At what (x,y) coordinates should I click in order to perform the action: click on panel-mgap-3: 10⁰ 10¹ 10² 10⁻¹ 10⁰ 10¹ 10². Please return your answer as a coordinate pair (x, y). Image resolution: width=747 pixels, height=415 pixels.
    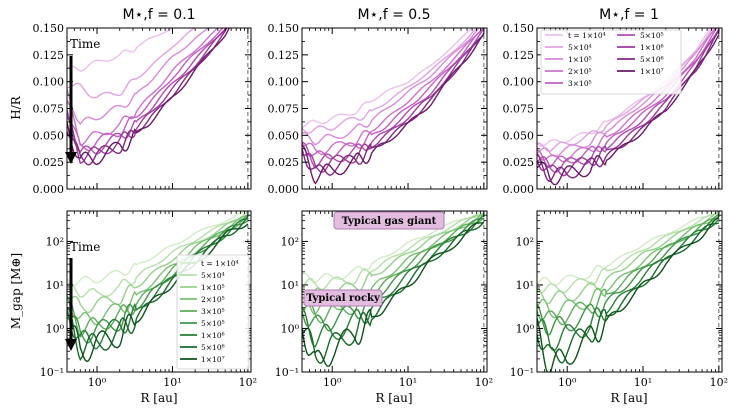
    Looking at the image, I should click on (619, 299).